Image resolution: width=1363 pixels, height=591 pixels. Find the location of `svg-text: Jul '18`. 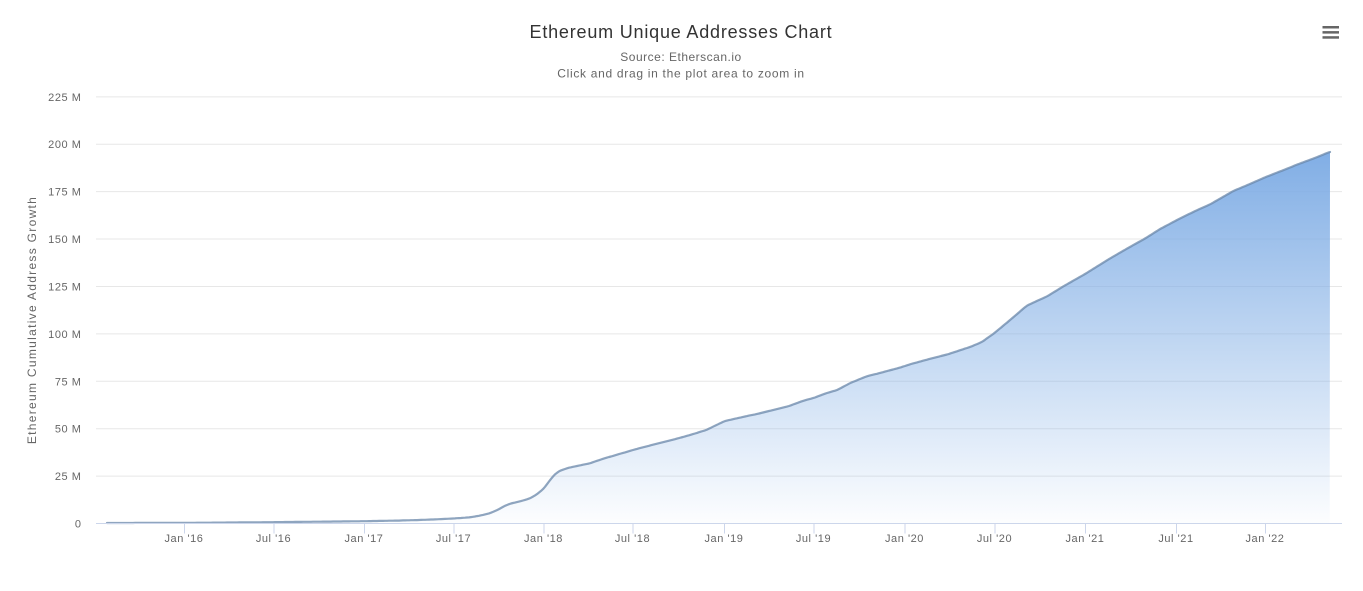

svg-text: Jul '18 is located at coordinates (632, 539).